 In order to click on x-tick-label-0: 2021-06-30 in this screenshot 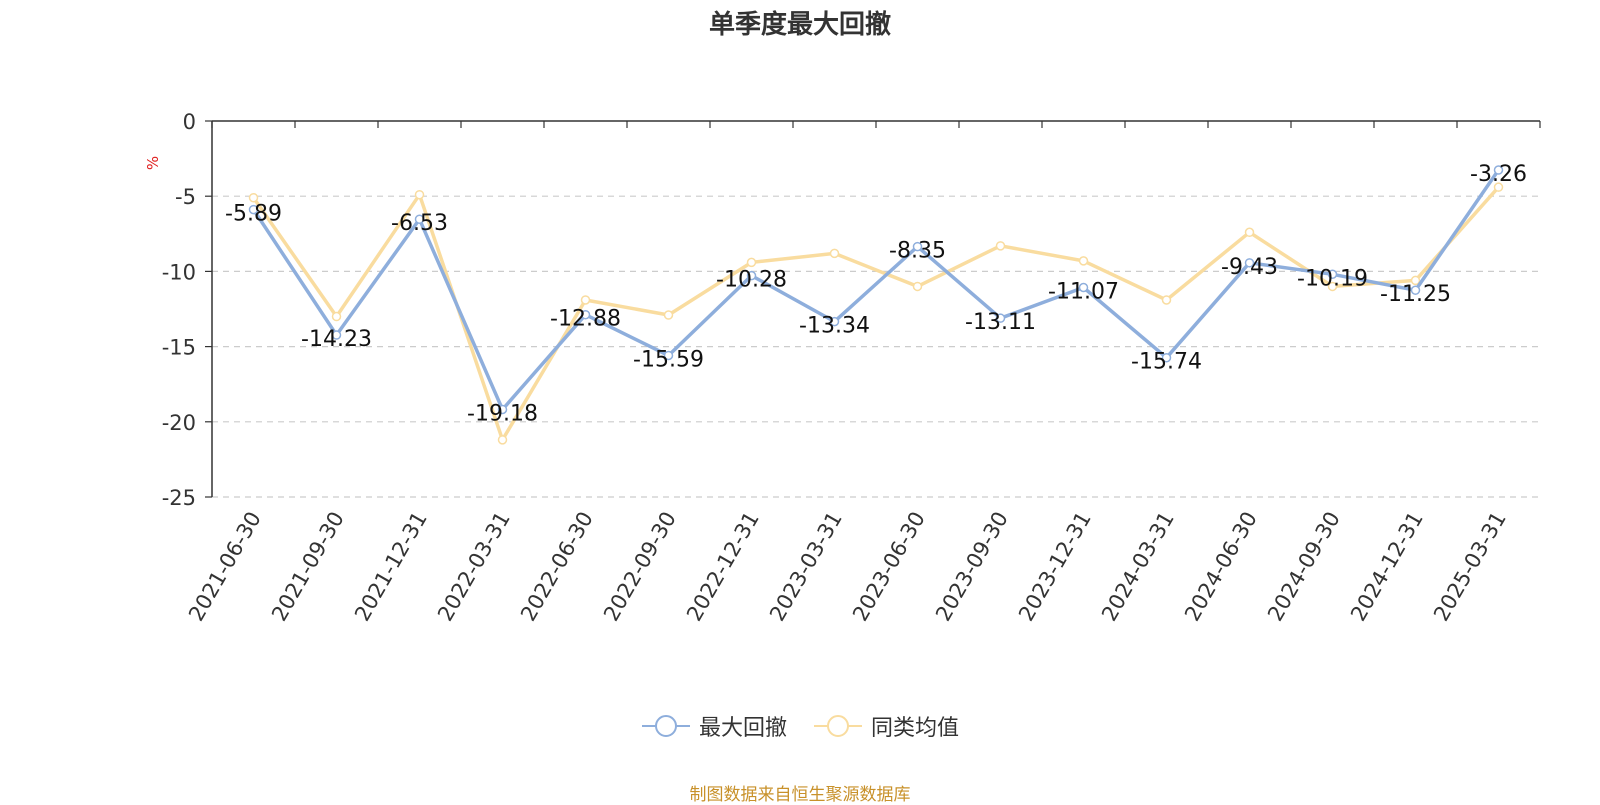, I will do `click(225, 567)`.